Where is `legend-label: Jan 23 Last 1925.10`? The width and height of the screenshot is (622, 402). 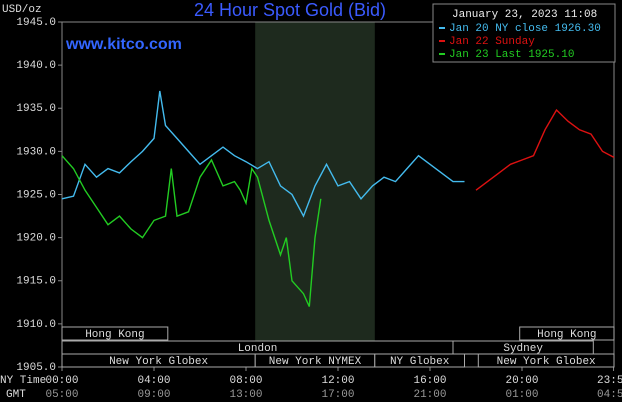 legend-label: Jan 23 Last 1925.10 is located at coordinates (511, 55).